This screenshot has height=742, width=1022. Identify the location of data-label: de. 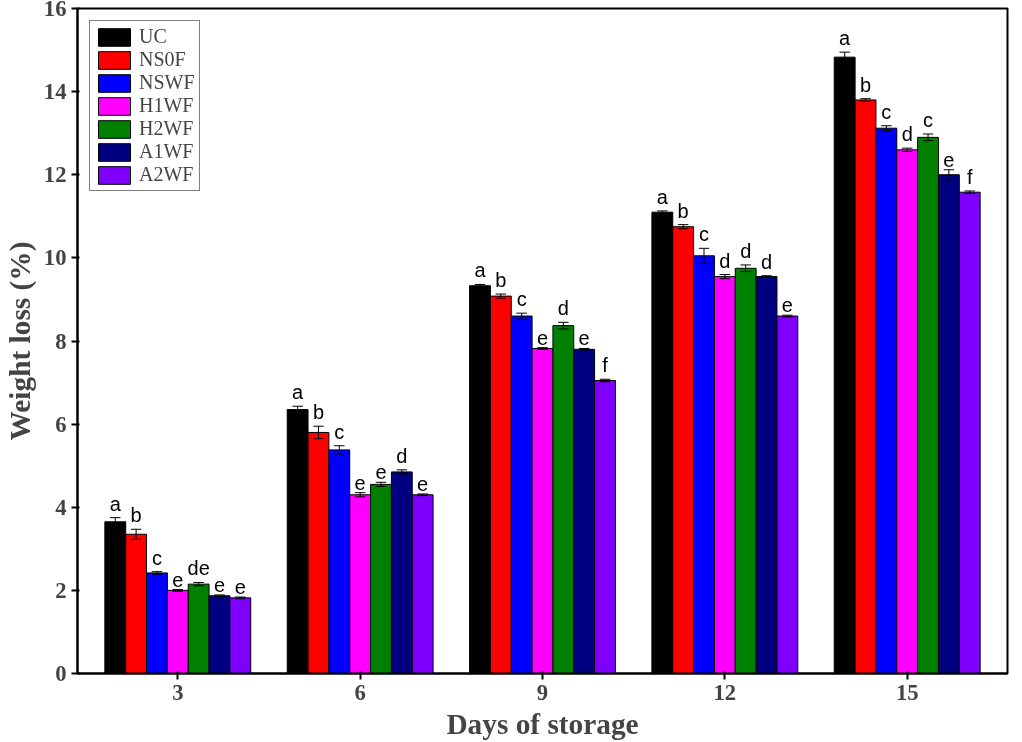
(198, 568).